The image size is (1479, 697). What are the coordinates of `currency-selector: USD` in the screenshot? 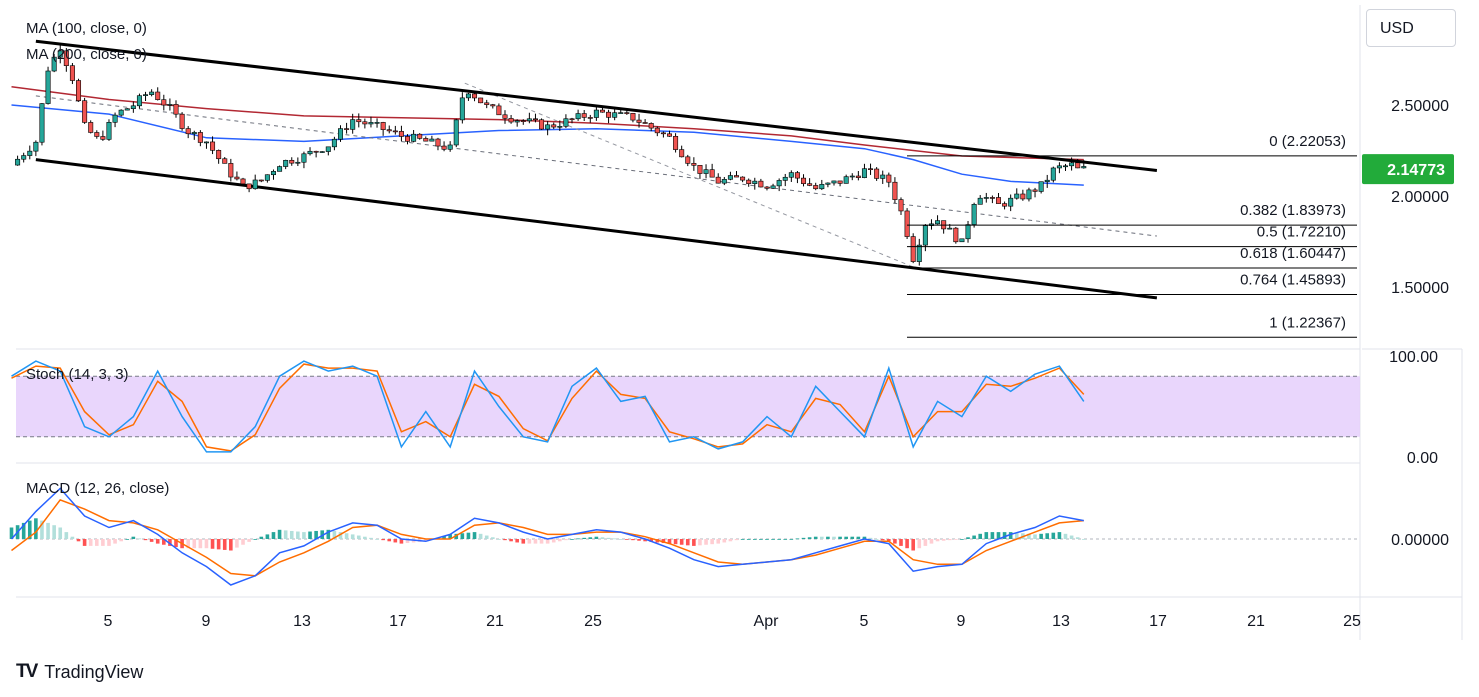 It's located at (1411, 28).